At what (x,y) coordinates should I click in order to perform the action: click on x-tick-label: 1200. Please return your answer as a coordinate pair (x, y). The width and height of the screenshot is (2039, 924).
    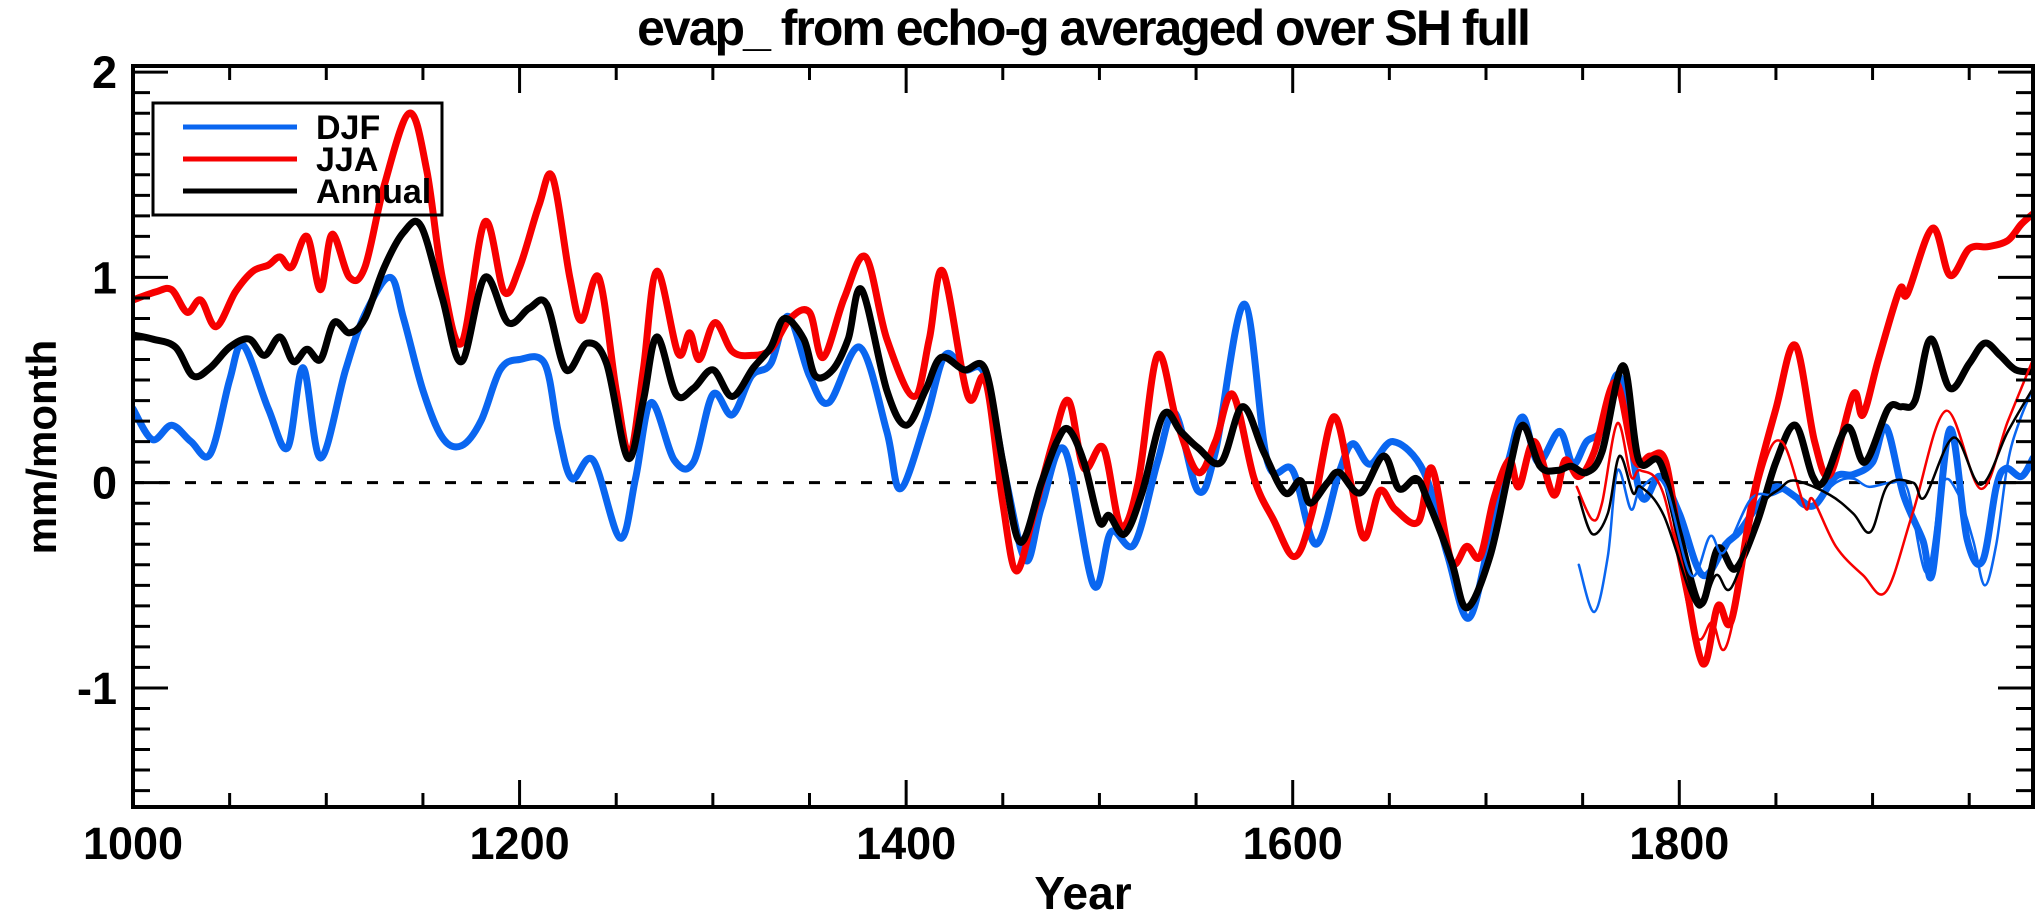
    Looking at the image, I should click on (520, 843).